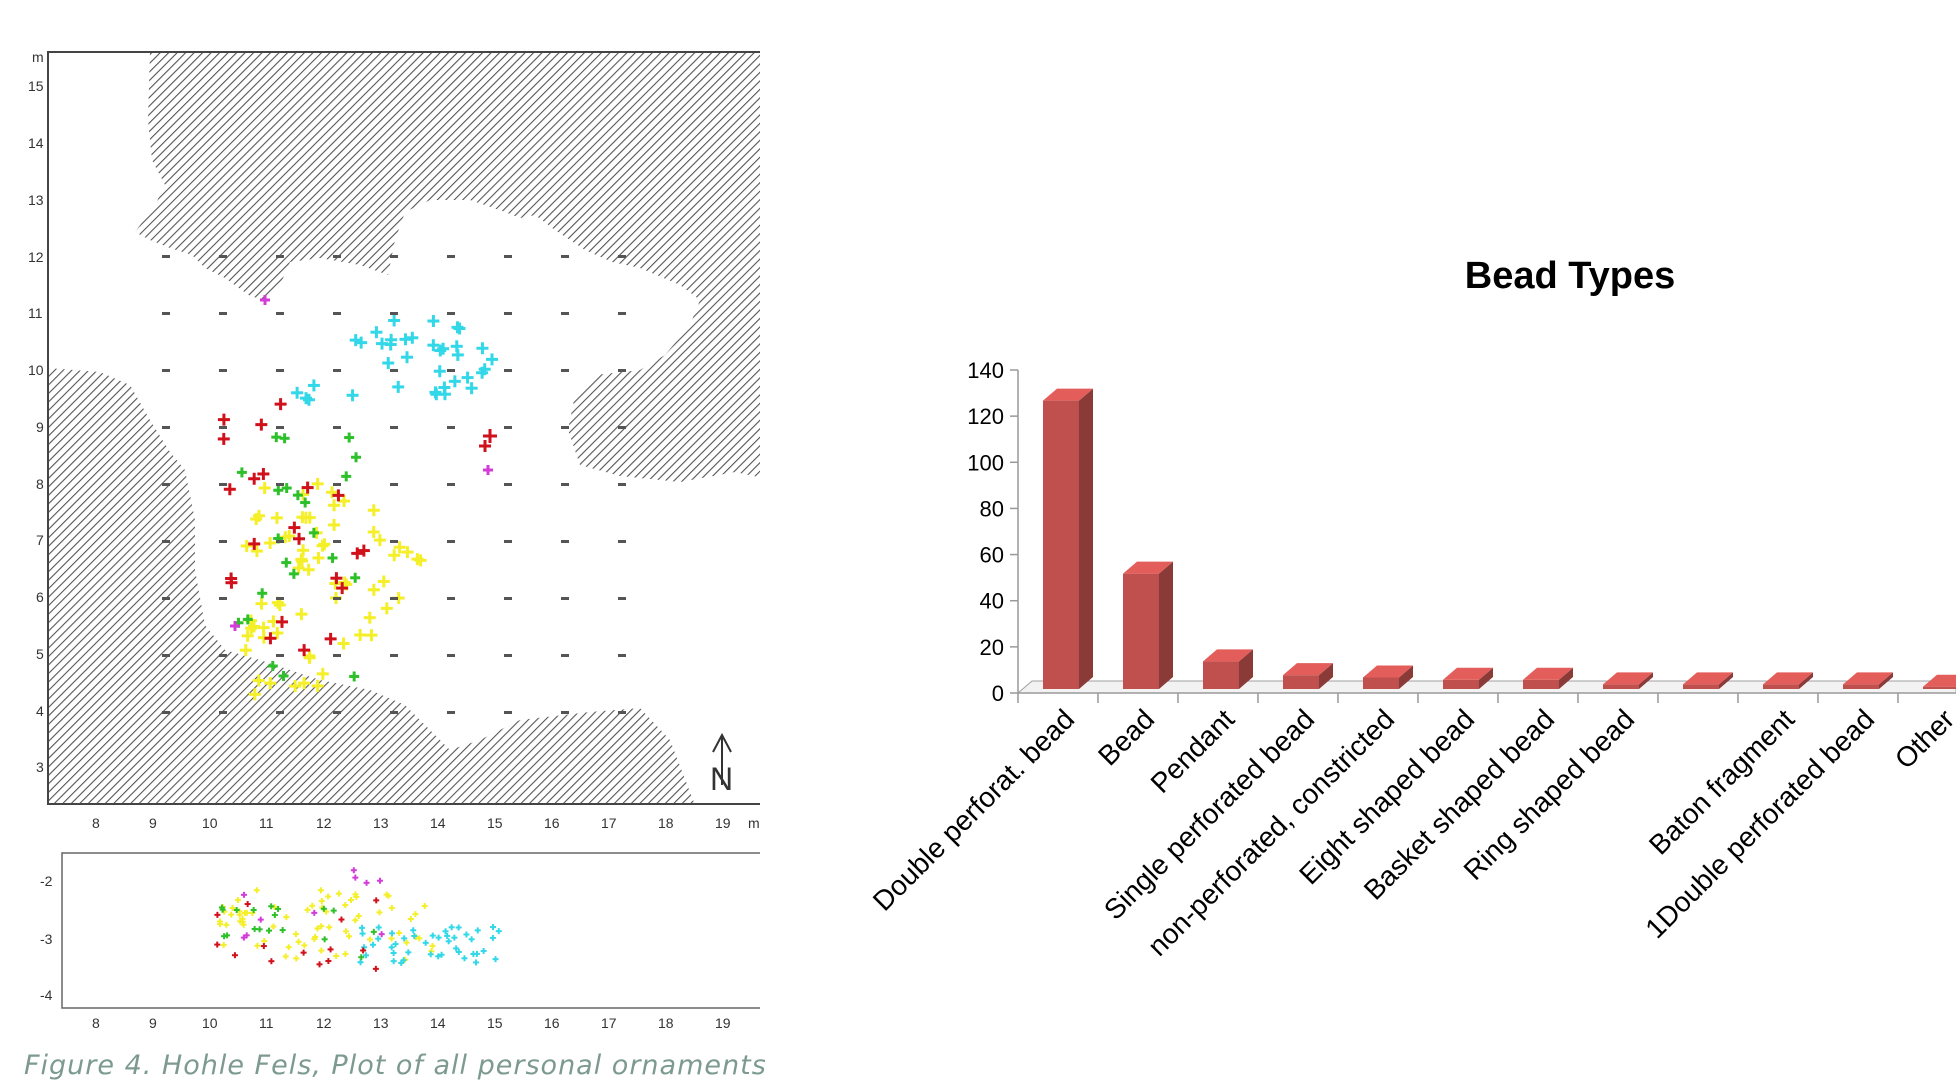 The width and height of the screenshot is (1956, 1081). What do you see at coordinates (973, 809) in the screenshot?
I see `x-tick-label: Double perforat. bead` at bounding box center [973, 809].